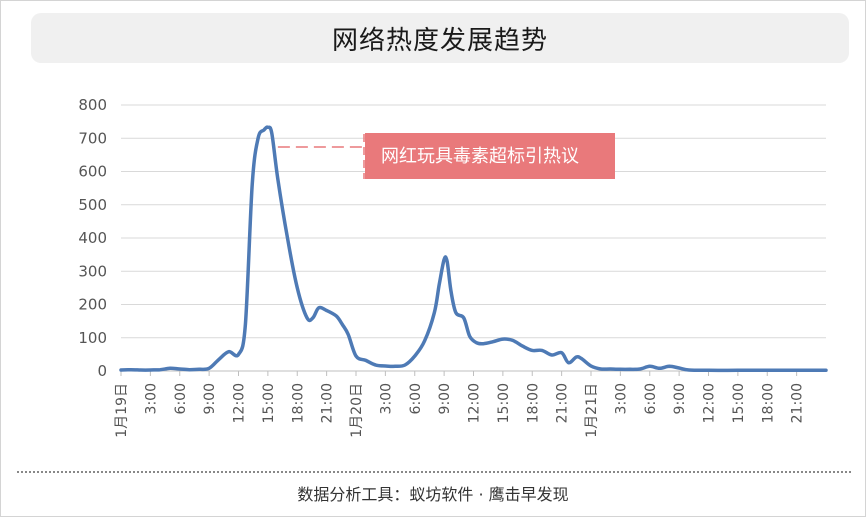 The image size is (866, 517). What do you see at coordinates (92, 205) in the screenshot?
I see `y-tick-label: 500` at bounding box center [92, 205].